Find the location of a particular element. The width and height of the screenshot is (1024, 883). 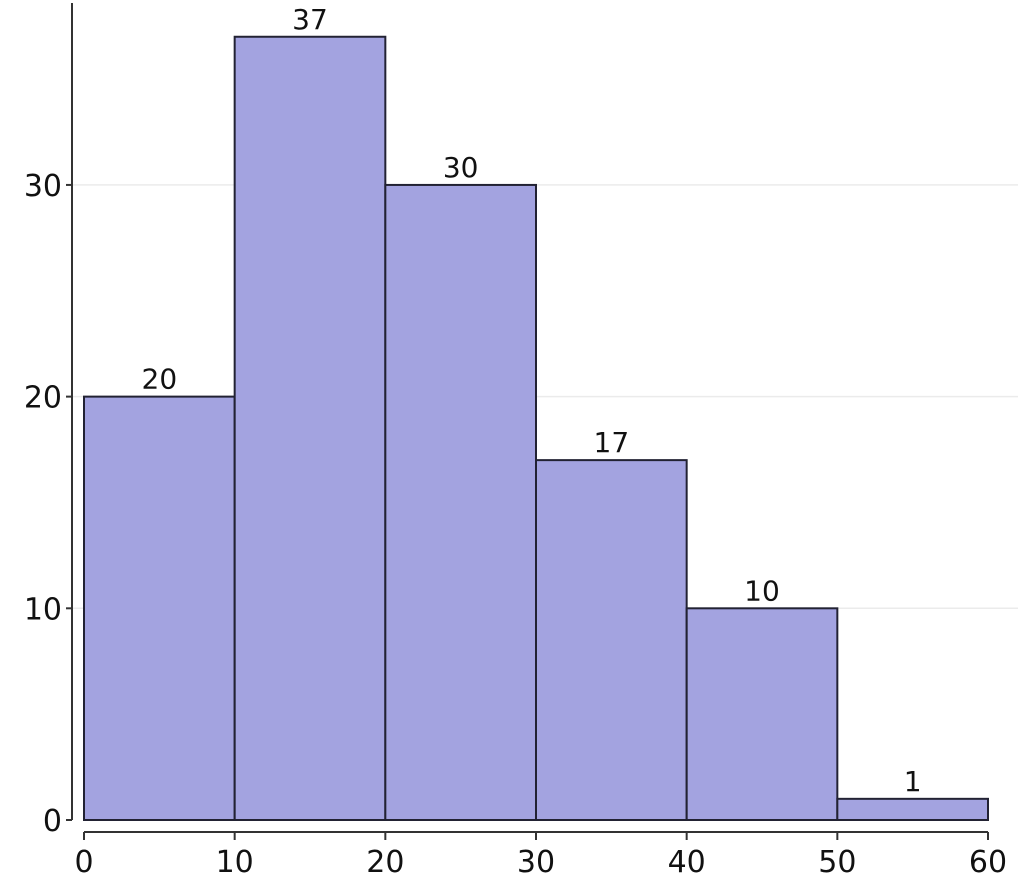

bar-value-label: 17 is located at coordinates (612, 442).